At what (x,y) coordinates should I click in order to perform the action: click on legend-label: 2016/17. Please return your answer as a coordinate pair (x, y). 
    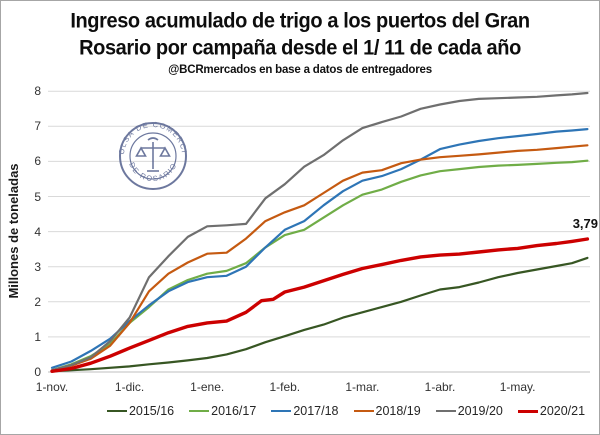
    Looking at the image, I should click on (234, 411).